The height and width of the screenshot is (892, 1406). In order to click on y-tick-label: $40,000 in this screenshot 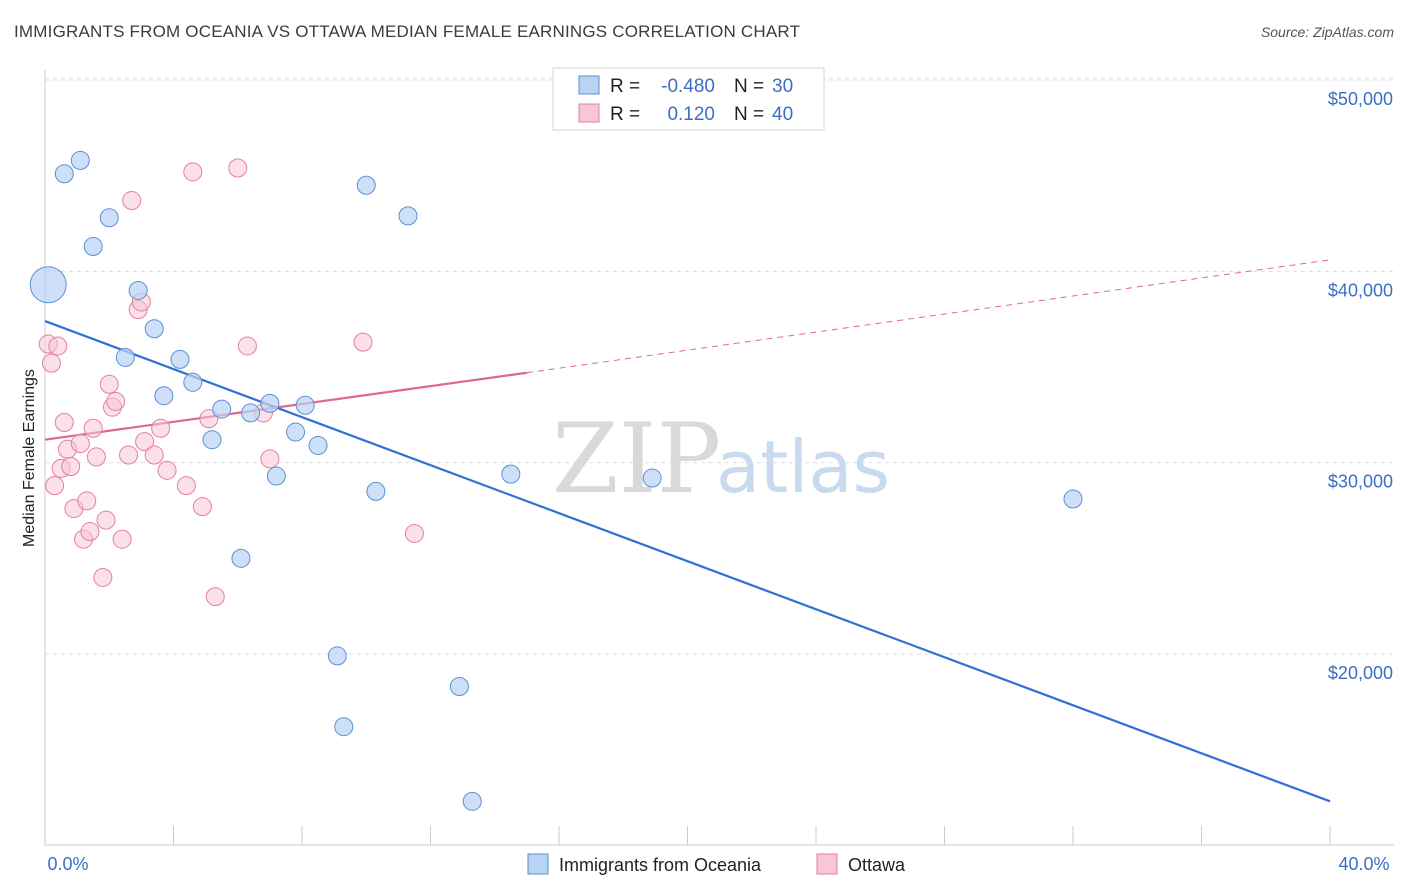, I will do `click(1360, 290)`.